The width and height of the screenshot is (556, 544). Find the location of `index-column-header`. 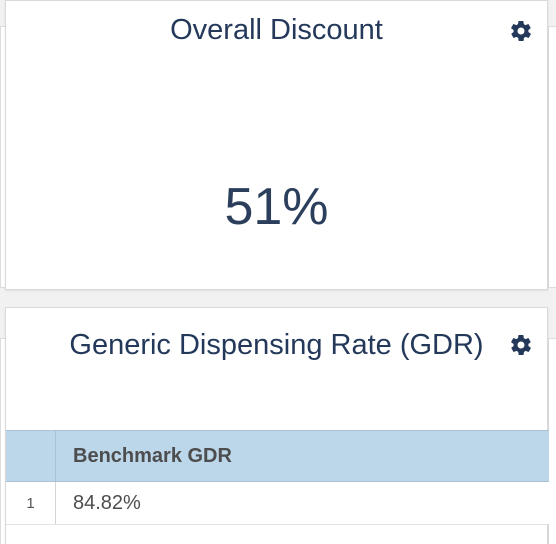

index-column-header is located at coordinates (31, 456).